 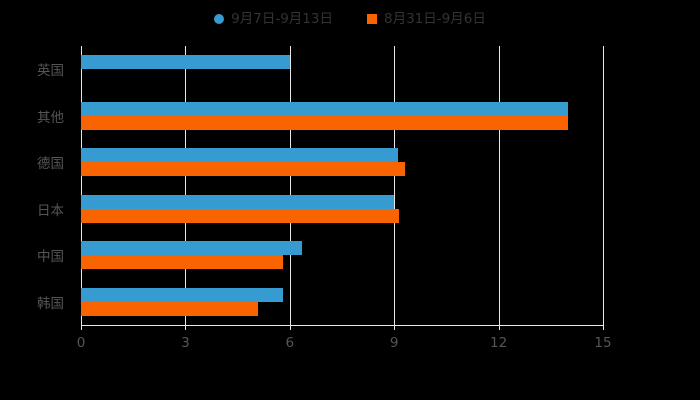 I want to click on y-axis-category-labels: 英国其他德国日本中国韩国, so click(x=36, y=185).